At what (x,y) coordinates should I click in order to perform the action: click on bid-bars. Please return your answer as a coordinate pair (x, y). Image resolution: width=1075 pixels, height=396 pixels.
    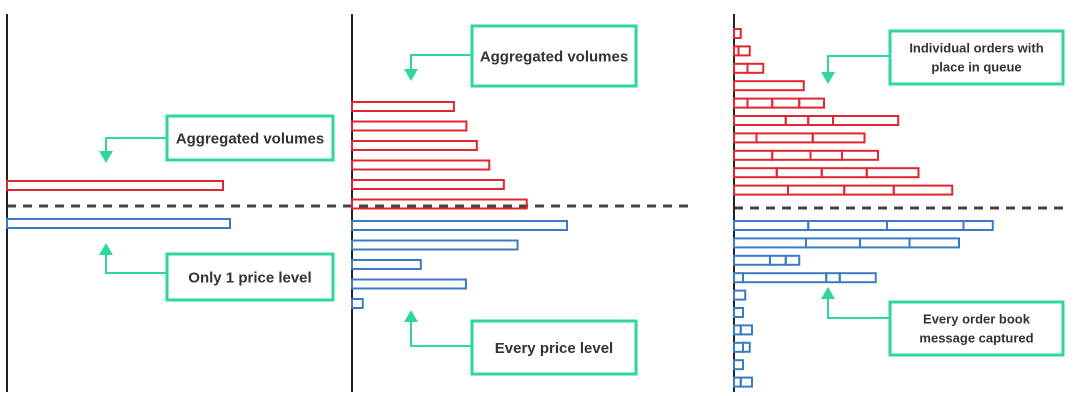
    Looking at the image, I should click on (459, 264).